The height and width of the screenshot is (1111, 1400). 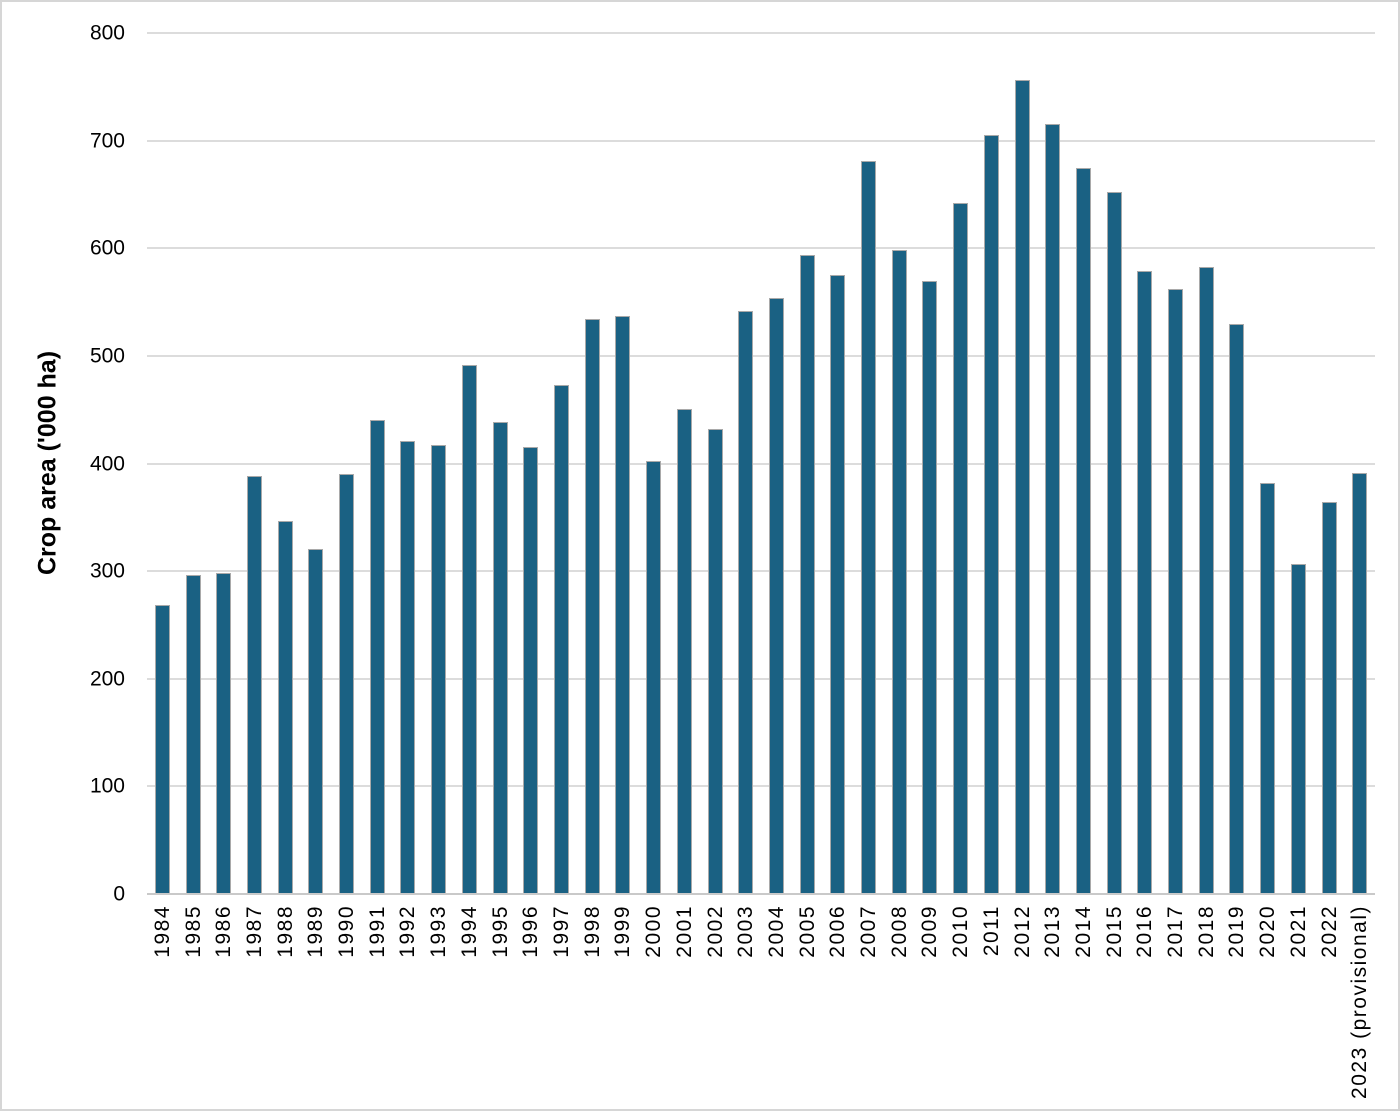 I want to click on x-tick-label-1987: 1987, so click(x=254, y=931).